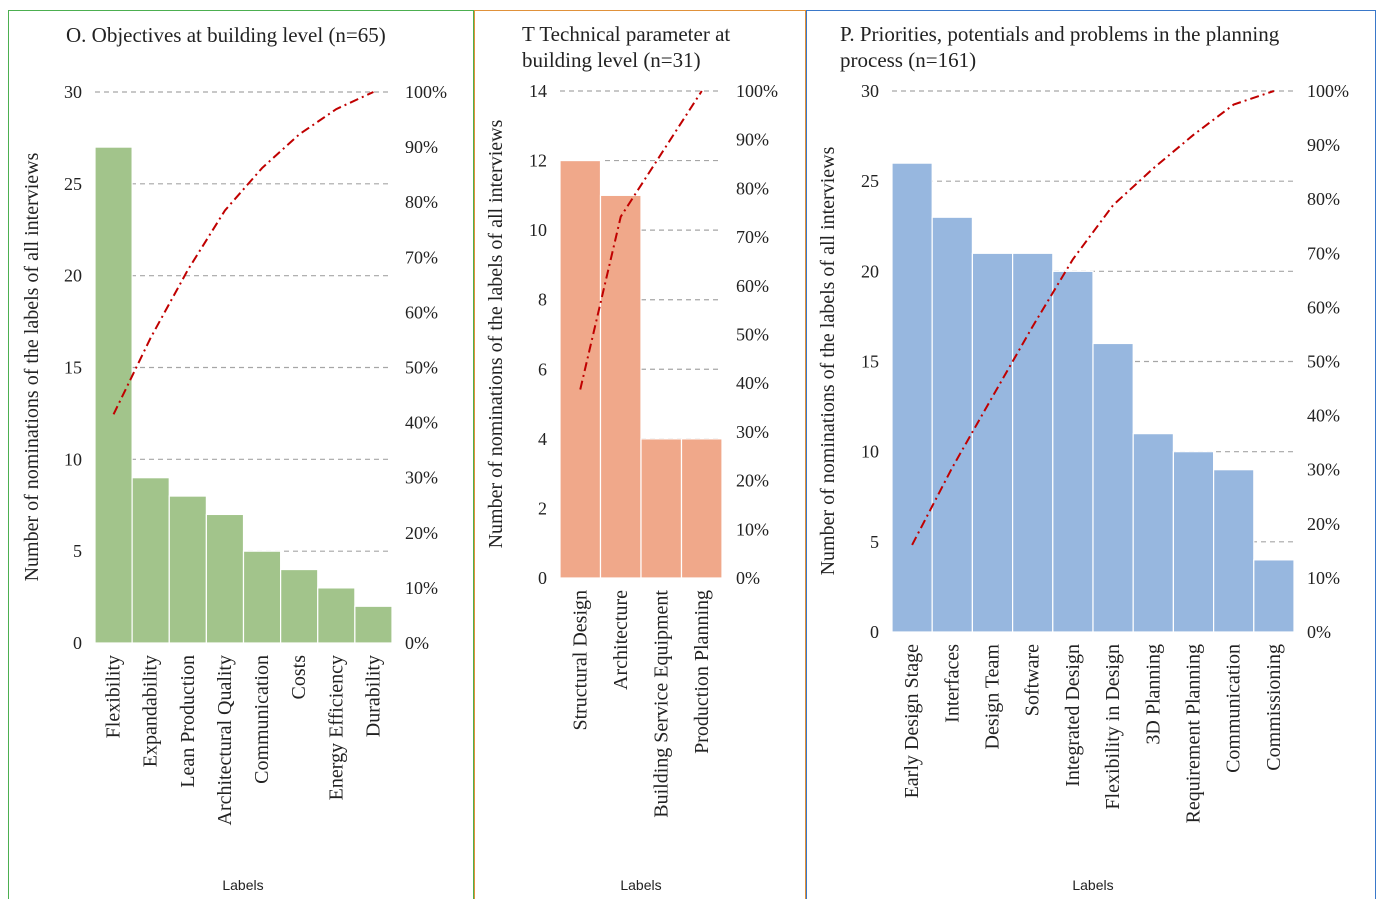 This screenshot has width=1379, height=899. I want to click on category-label: Commissioning, so click(1274, 707).